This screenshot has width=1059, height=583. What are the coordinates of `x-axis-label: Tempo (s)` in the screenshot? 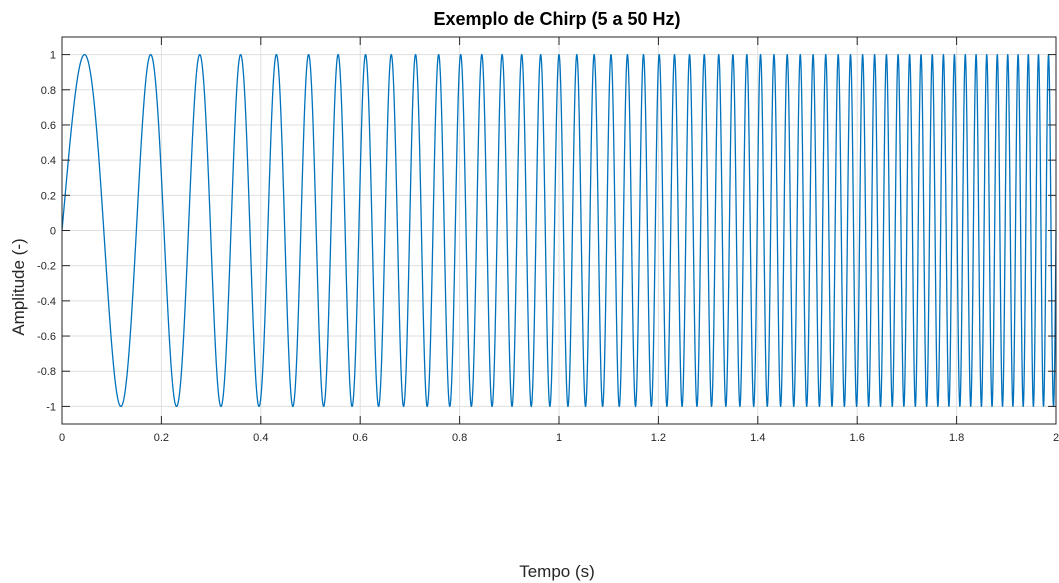 It's located at (557, 571).